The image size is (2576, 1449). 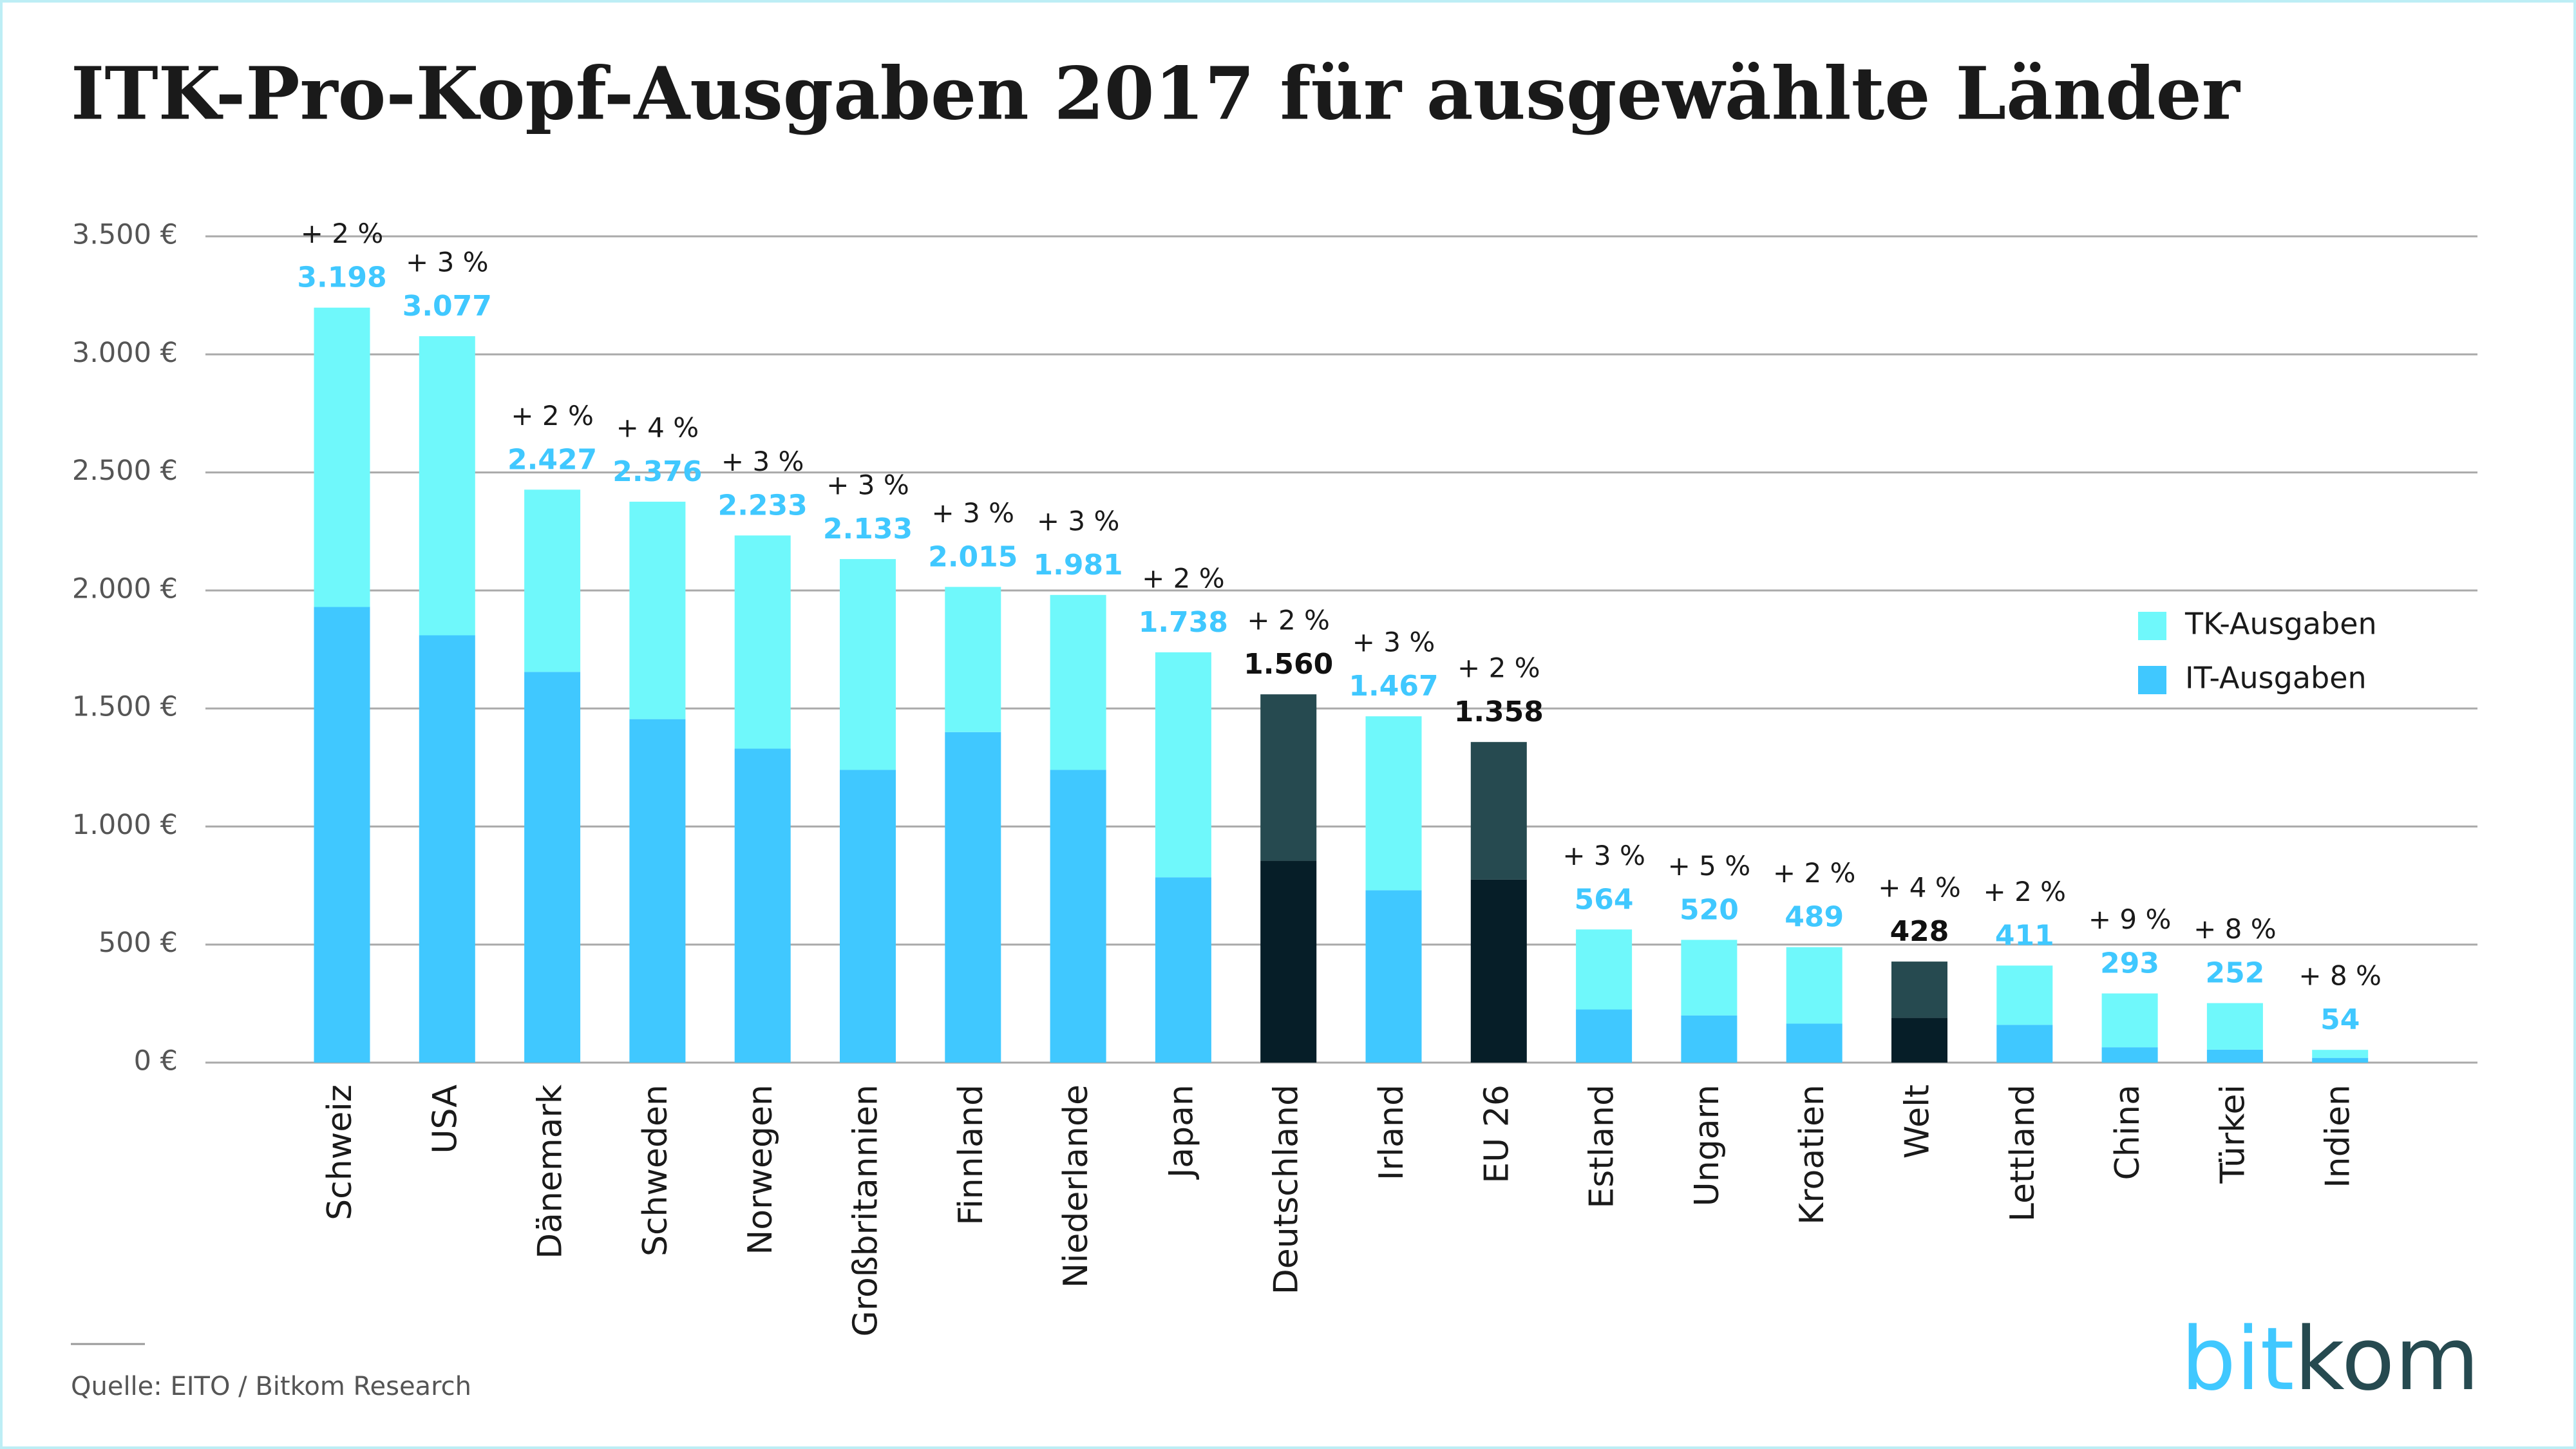 What do you see at coordinates (341, 277) in the screenshot?
I see `total-label: 3.198` at bounding box center [341, 277].